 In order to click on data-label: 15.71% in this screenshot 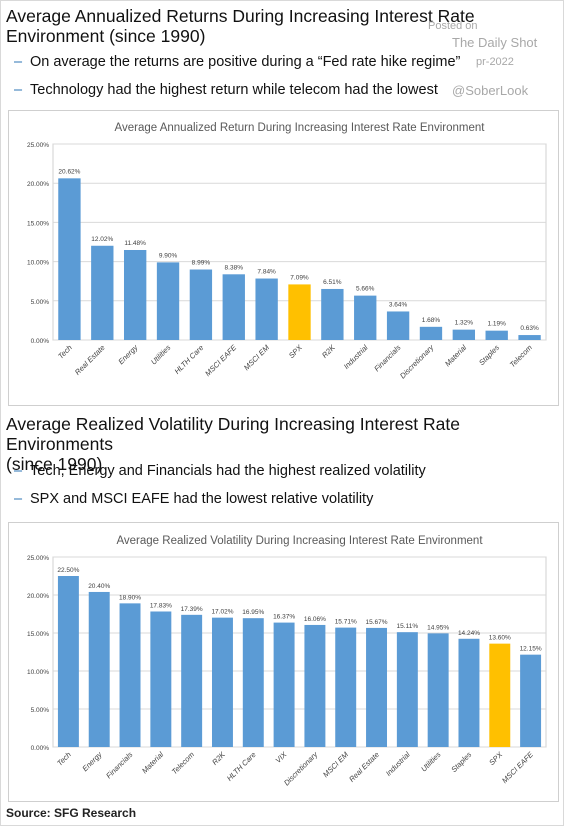, I will do `click(346, 622)`.